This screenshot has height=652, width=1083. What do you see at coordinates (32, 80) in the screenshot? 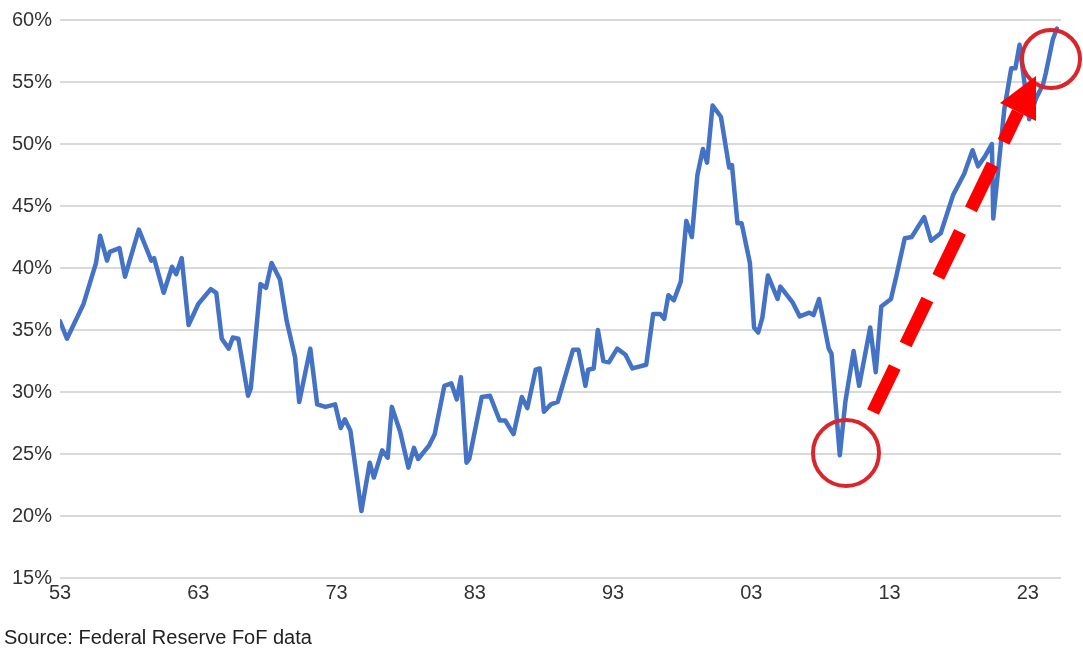
I see `y-tick-label: 55%` at bounding box center [32, 80].